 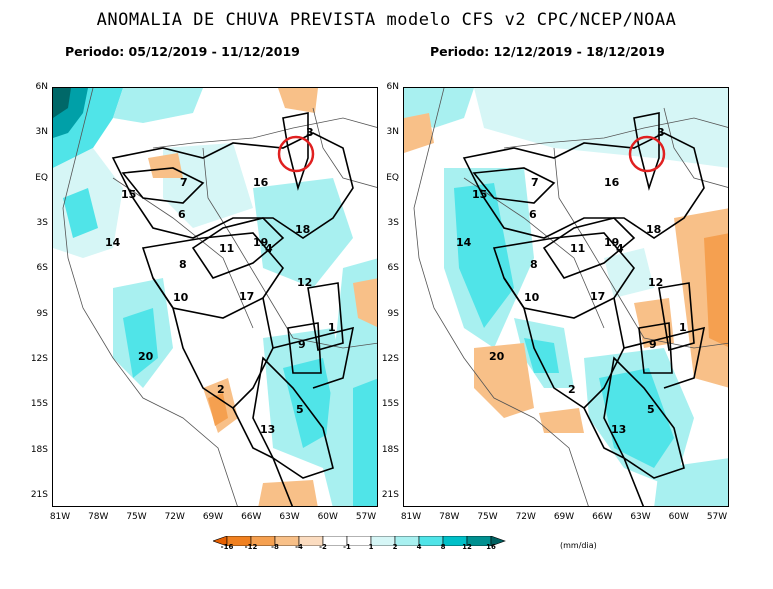 I want to click on colorbar-tick-label: 8, so click(x=443, y=547).